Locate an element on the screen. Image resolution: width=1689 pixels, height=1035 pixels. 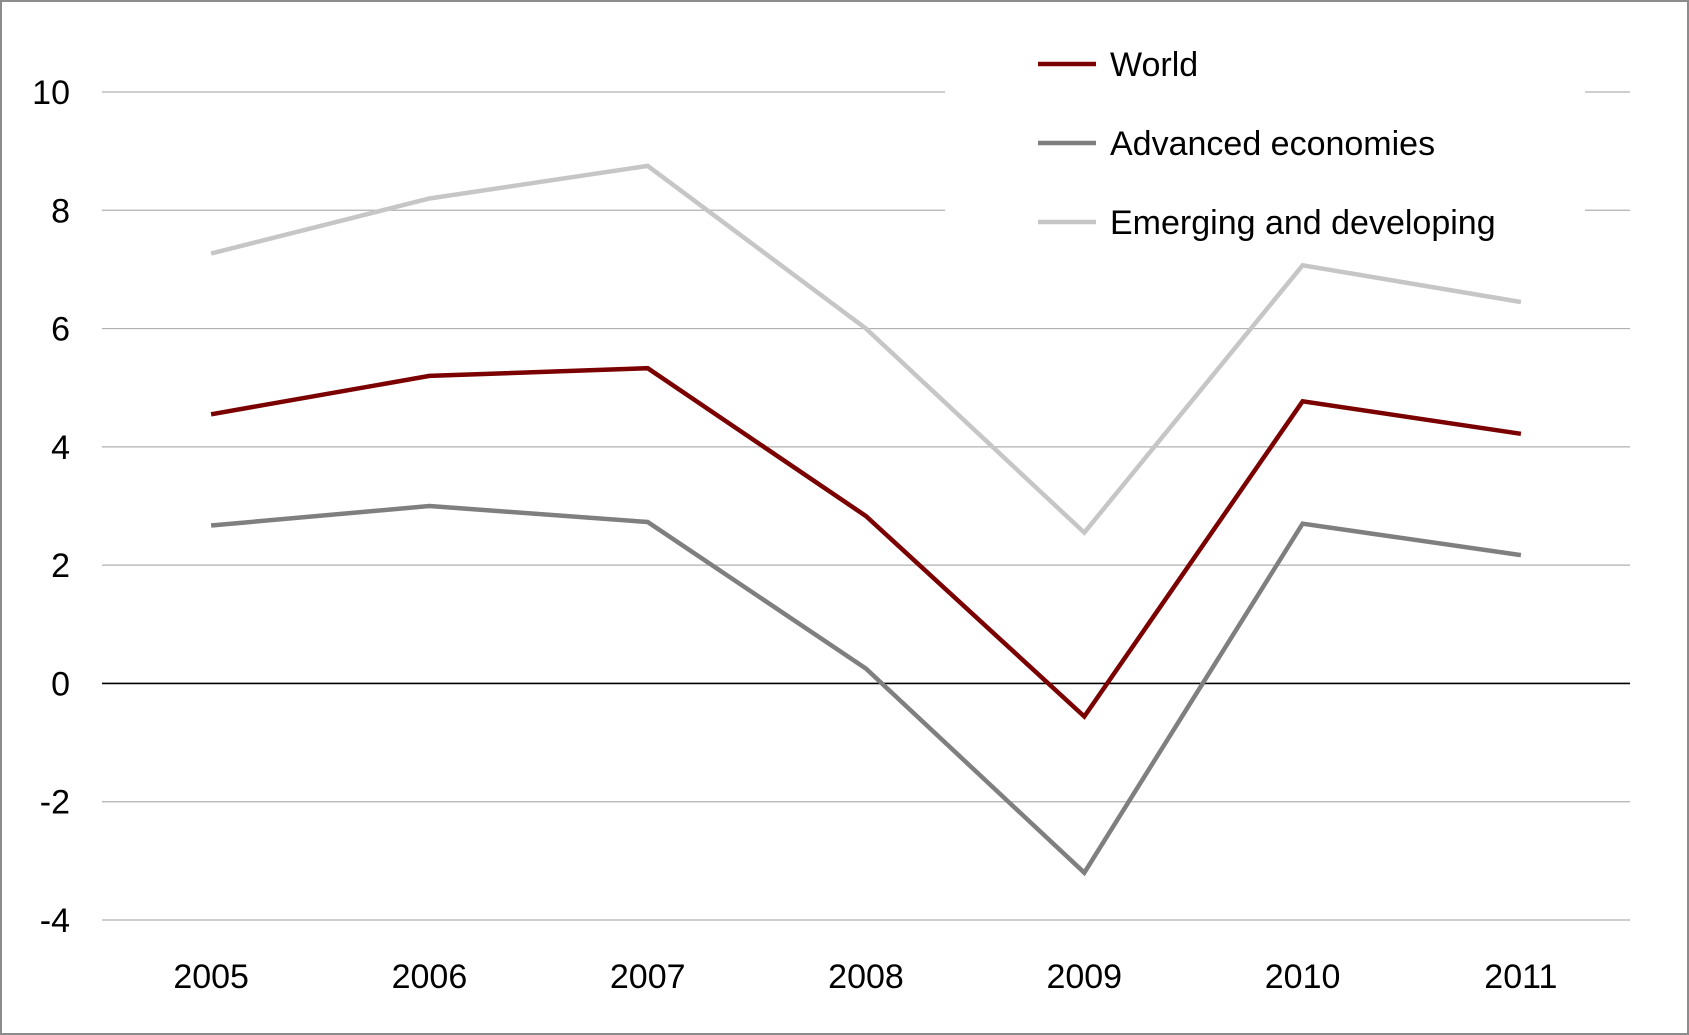
y-tick-label: 2 is located at coordinates (60, 566).